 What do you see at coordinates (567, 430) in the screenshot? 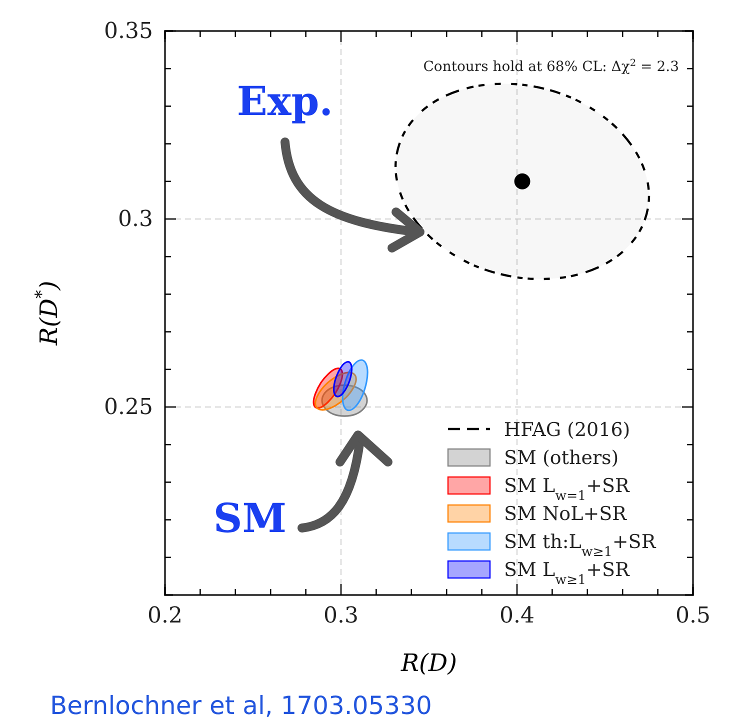
I see `legend-label: HFAG (2016)` at bounding box center [567, 430].